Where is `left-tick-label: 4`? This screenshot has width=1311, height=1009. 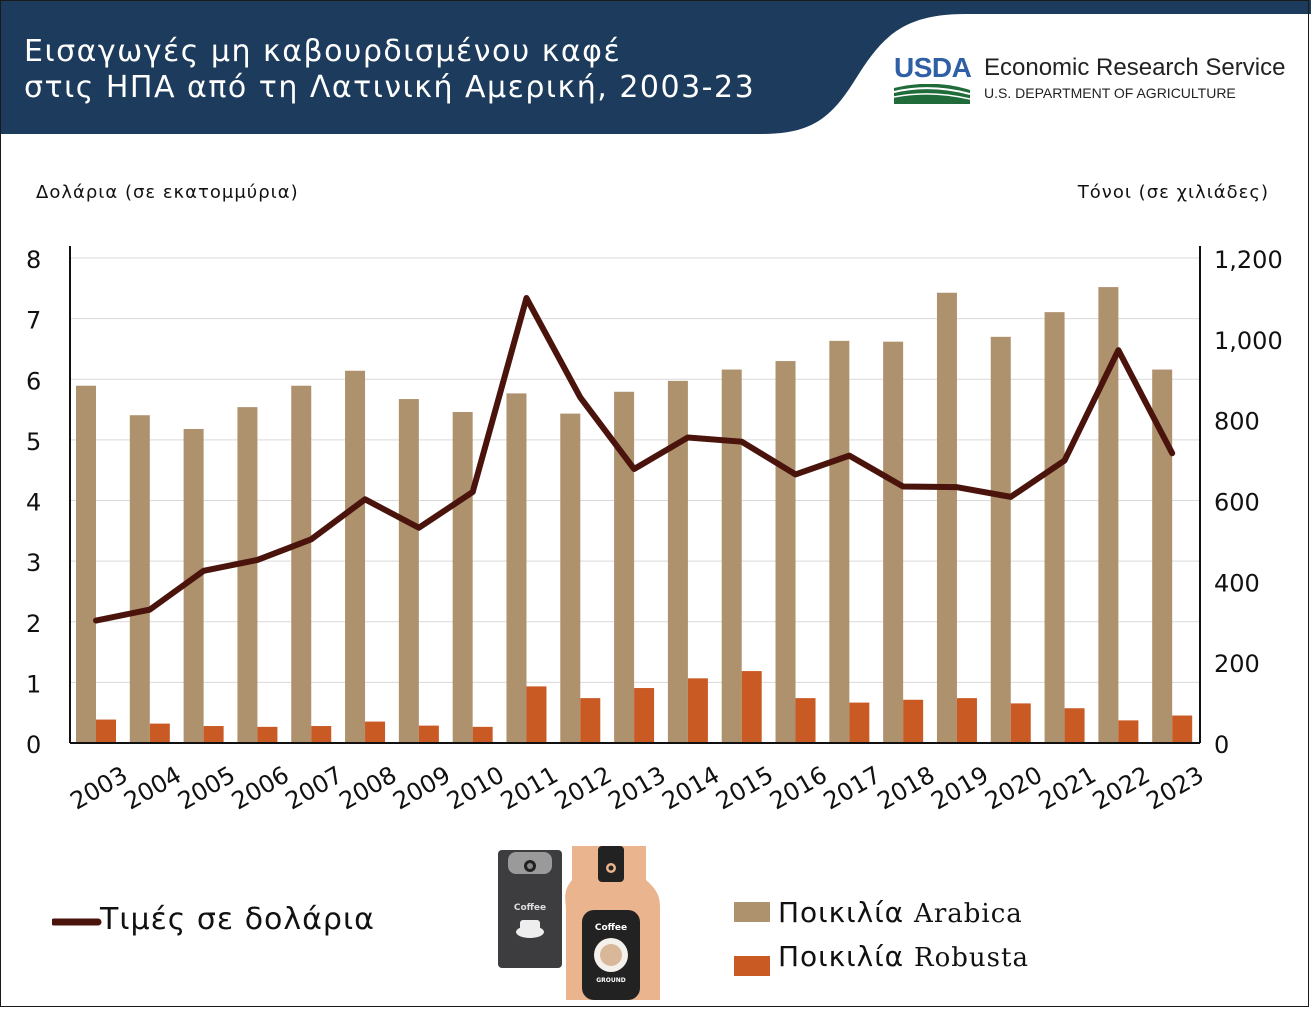
left-tick-label: 4 is located at coordinates (33, 503).